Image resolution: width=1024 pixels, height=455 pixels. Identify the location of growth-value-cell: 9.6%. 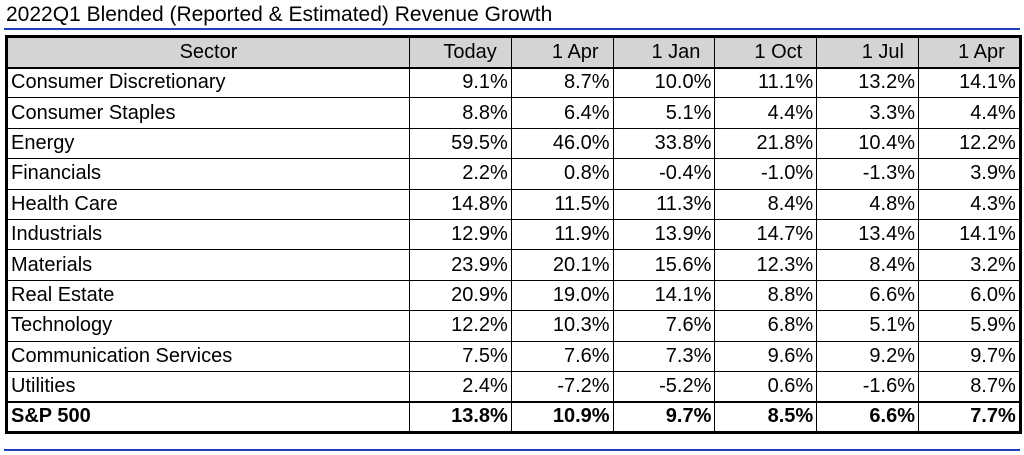
(766, 356).